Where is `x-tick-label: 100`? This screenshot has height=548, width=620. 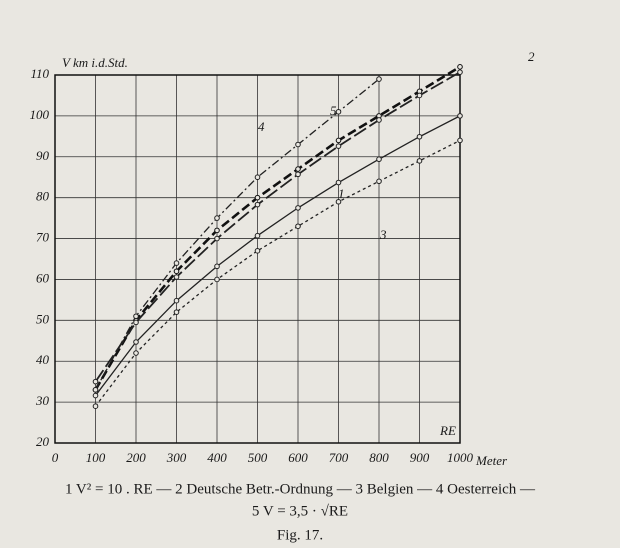
x-tick-label: 100 is located at coordinates (96, 457).